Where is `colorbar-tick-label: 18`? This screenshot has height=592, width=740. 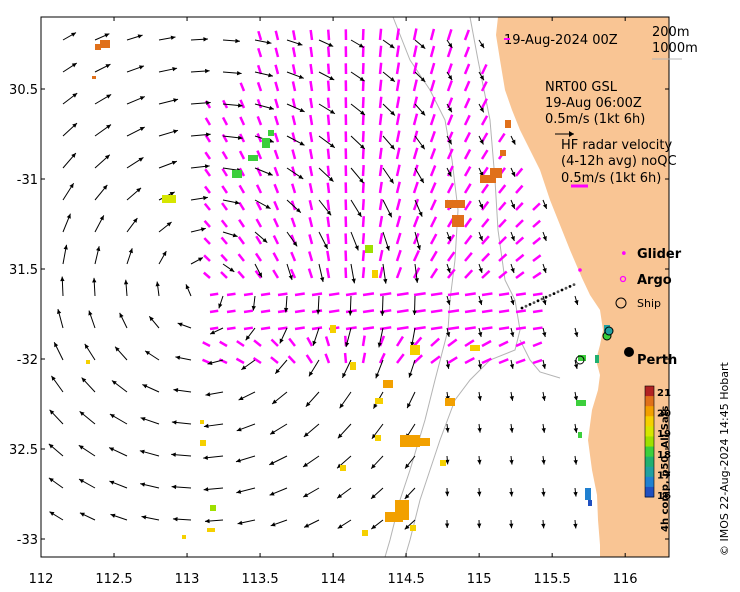
colorbar-tick-label: 18 is located at coordinates (664, 455).